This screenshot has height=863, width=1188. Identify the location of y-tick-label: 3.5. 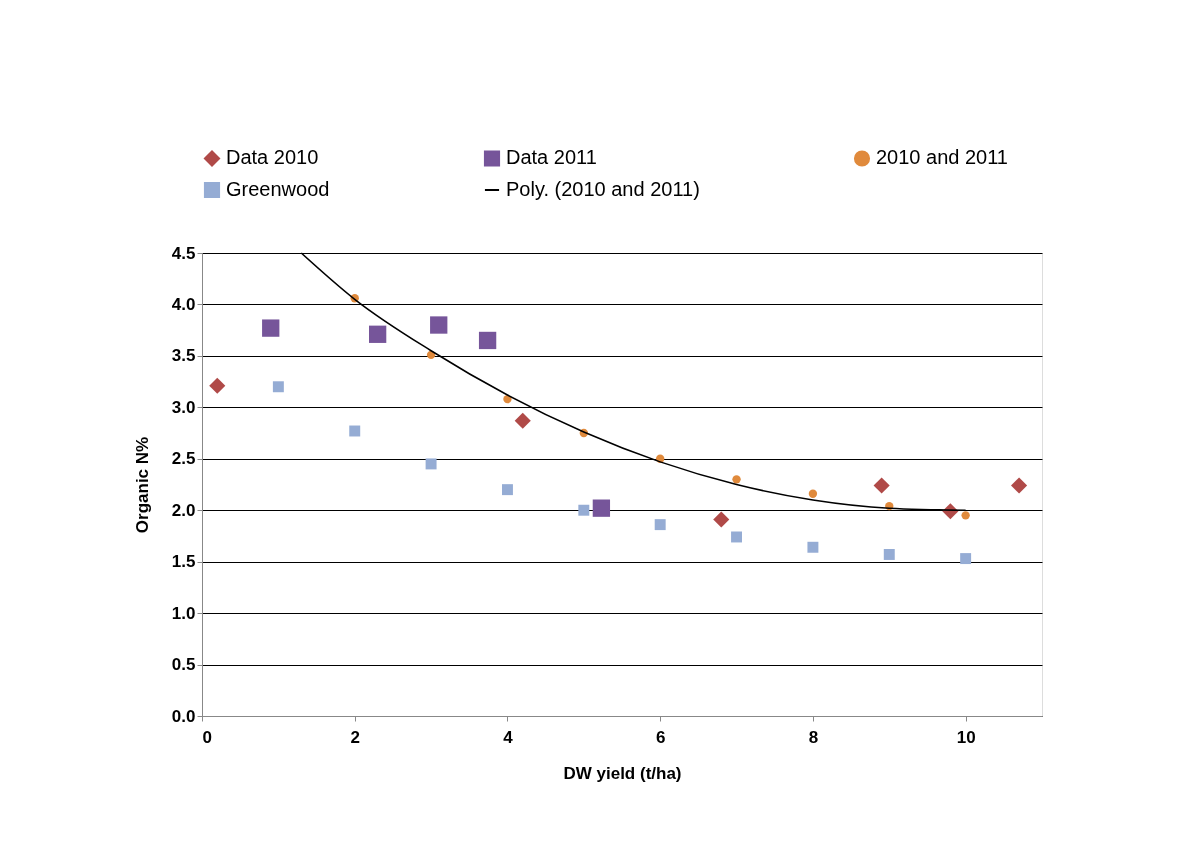
(183, 356).